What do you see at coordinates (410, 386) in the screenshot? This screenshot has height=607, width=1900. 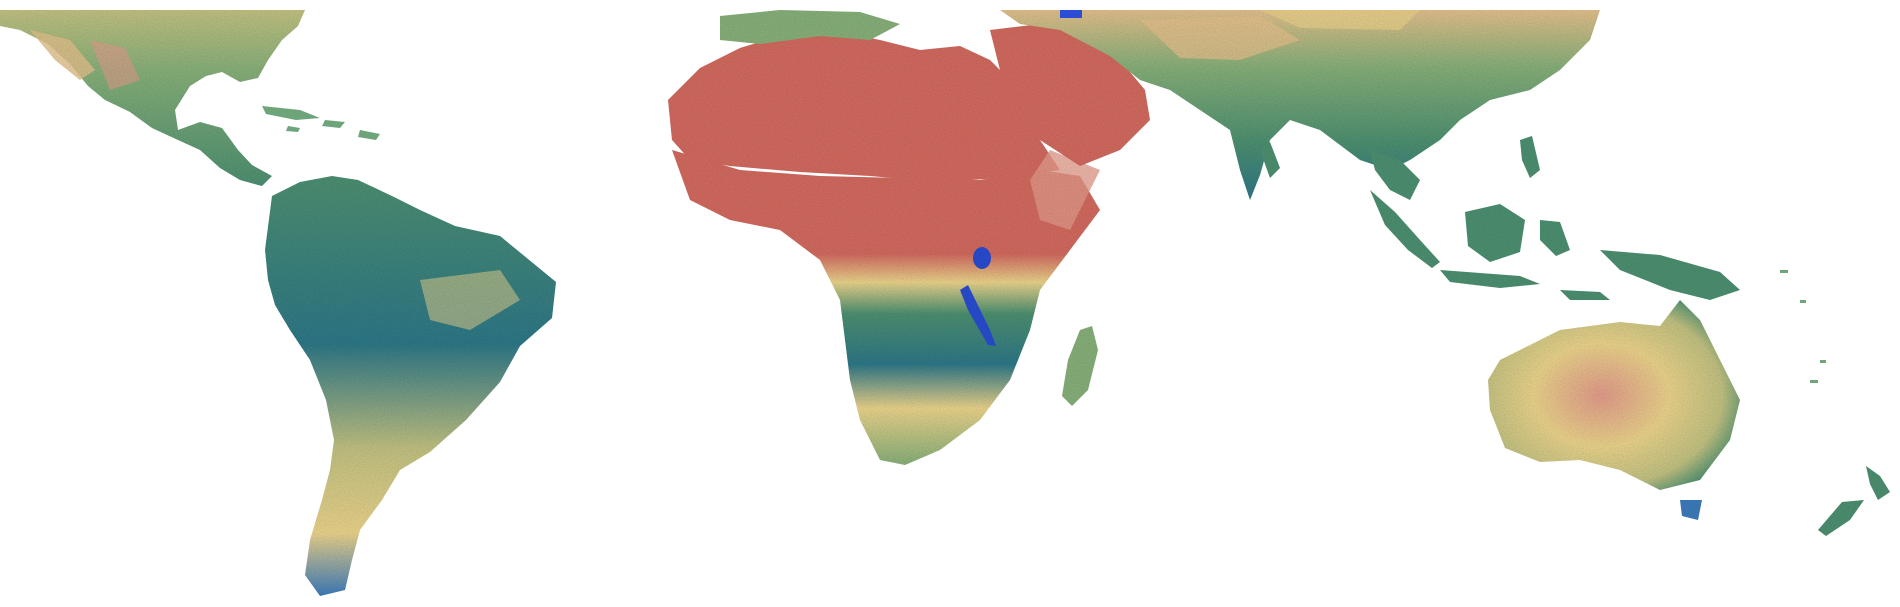 I see `region-south-america` at bounding box center [410, 386].